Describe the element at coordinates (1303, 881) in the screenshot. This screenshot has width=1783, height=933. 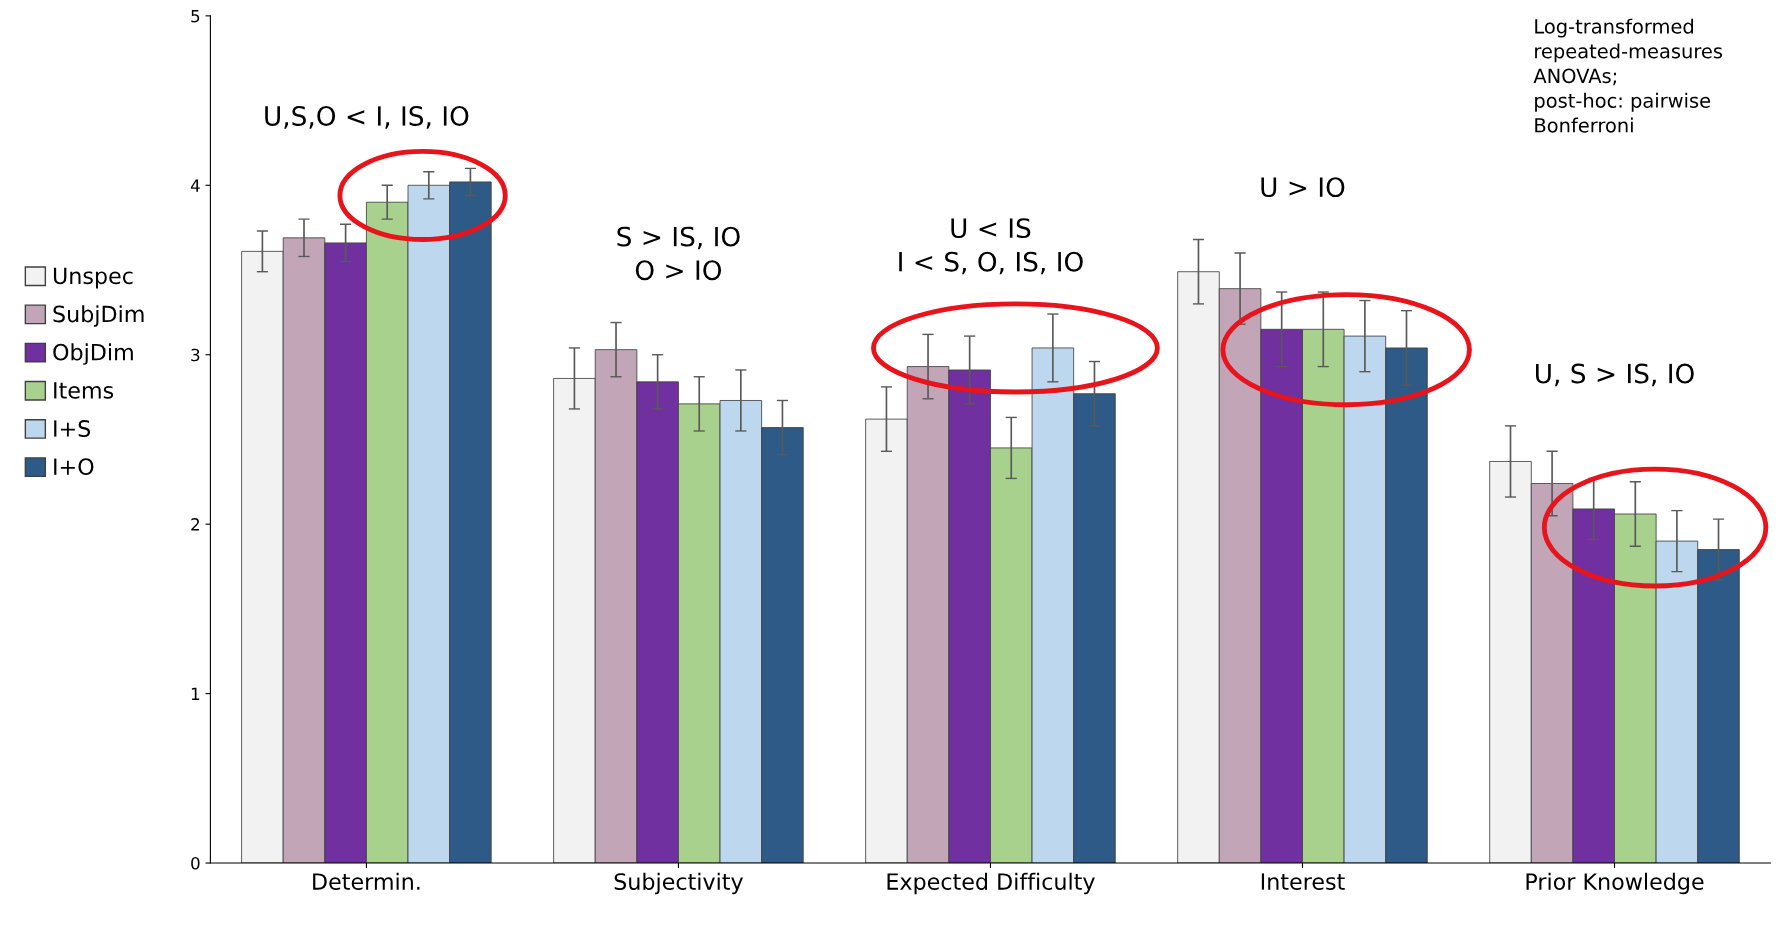
I see `x-tick-label: Interest` at that location.